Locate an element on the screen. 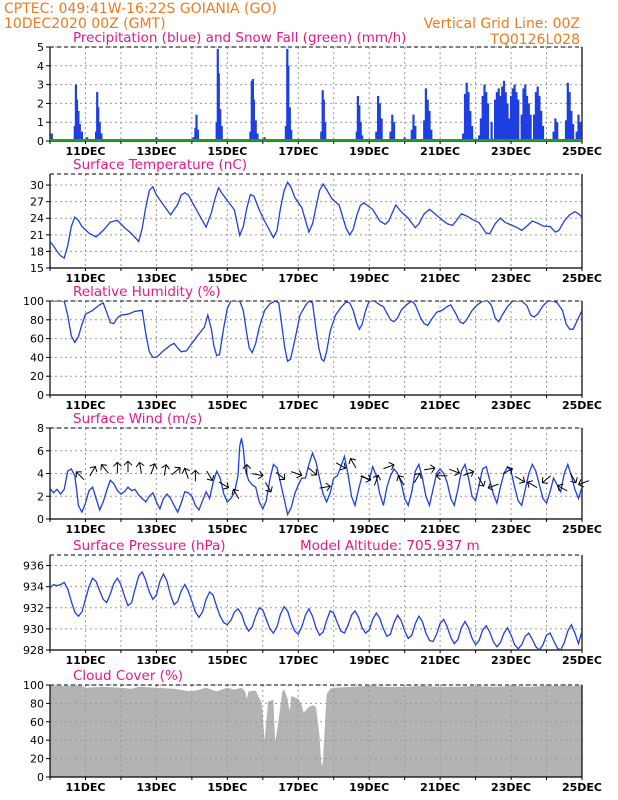 The width and height of the screenshot is (618, 800). temperature-series-line is located at coordinates (316, 219).